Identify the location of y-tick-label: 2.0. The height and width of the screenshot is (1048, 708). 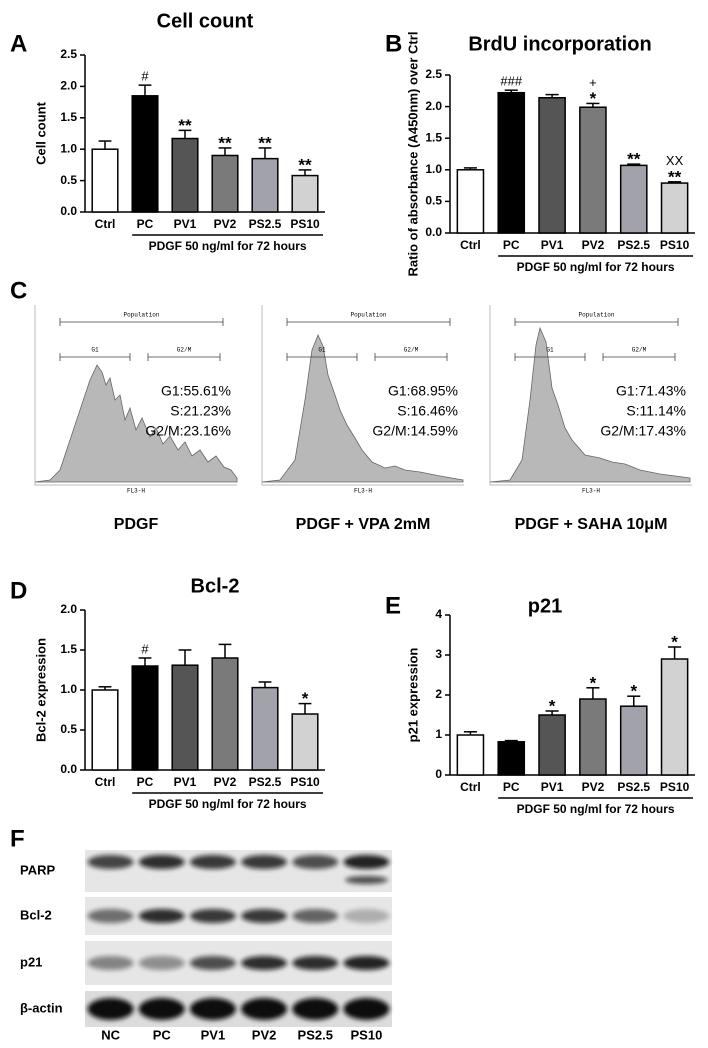
(68, 86).